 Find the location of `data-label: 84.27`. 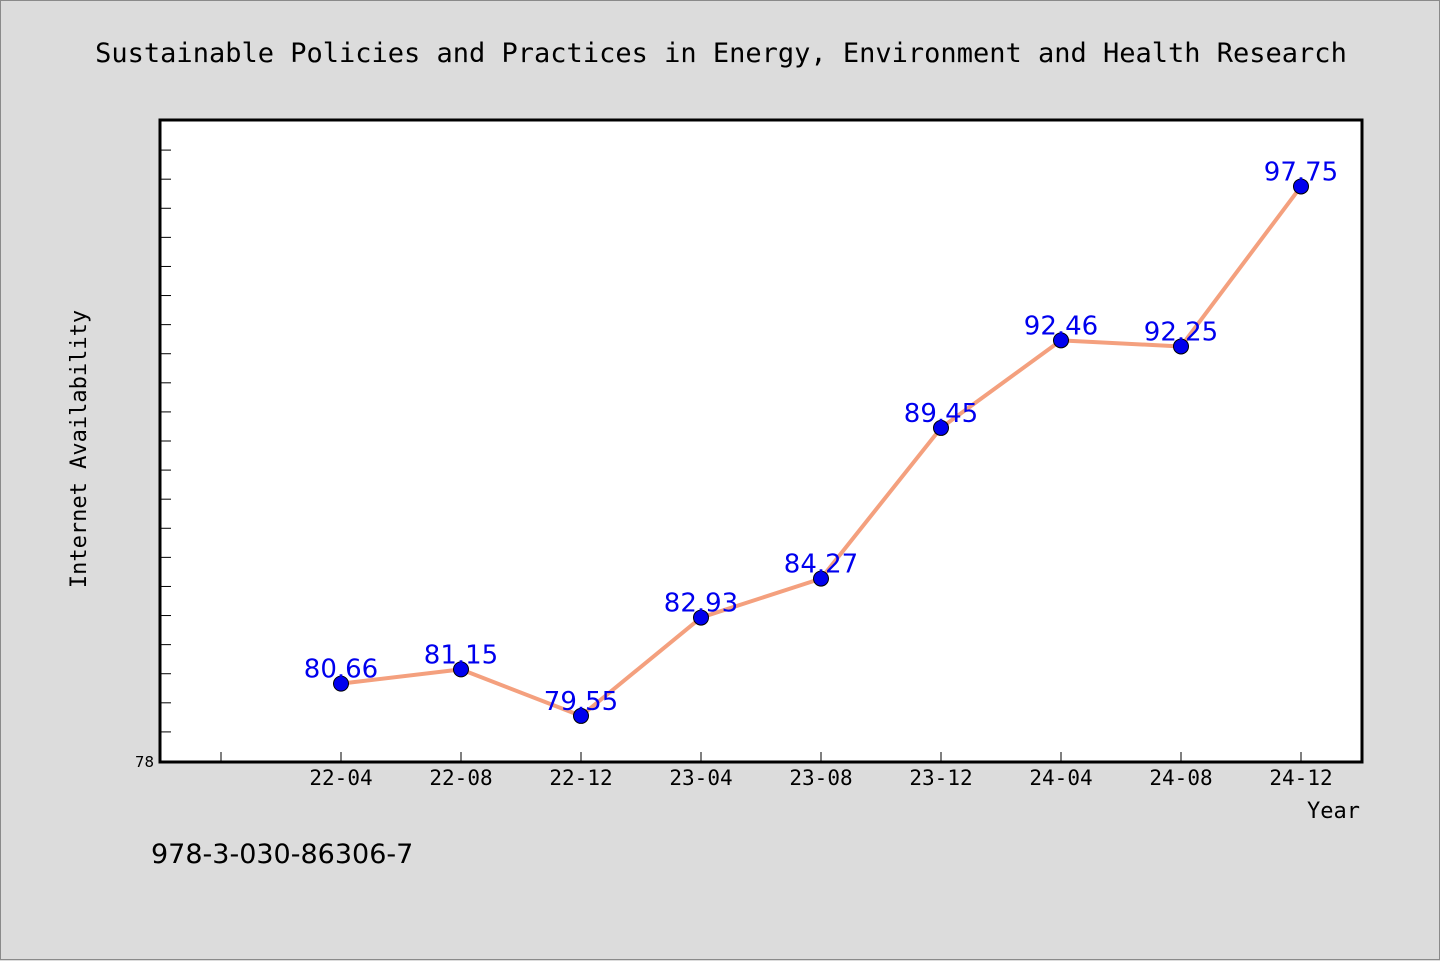

data-label: 84.27 is located at coordinates (821, 565).